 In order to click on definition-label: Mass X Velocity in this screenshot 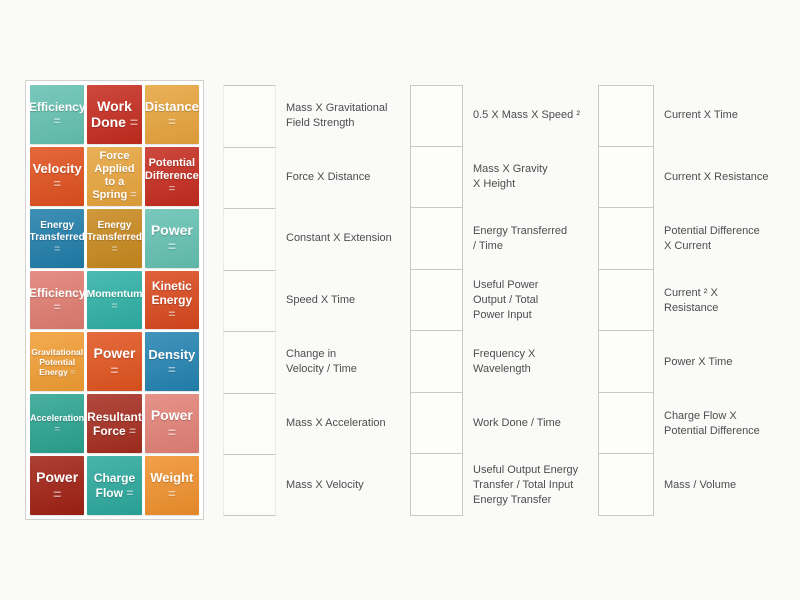, I will do `click(325, 484)`.